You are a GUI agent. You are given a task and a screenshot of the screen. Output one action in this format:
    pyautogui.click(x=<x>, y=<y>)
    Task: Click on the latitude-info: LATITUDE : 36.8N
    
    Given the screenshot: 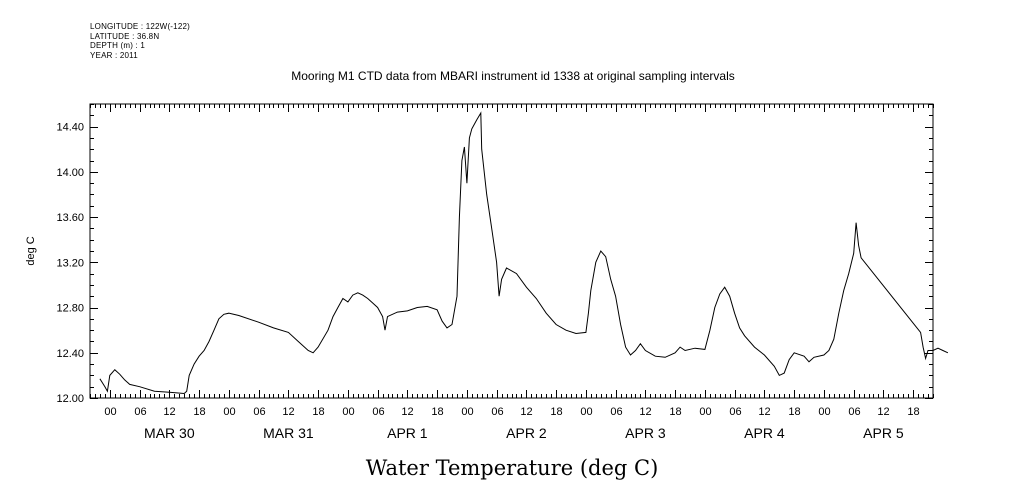 What is the action you would take?
    pyautogui.click(x=125, y=36)
    